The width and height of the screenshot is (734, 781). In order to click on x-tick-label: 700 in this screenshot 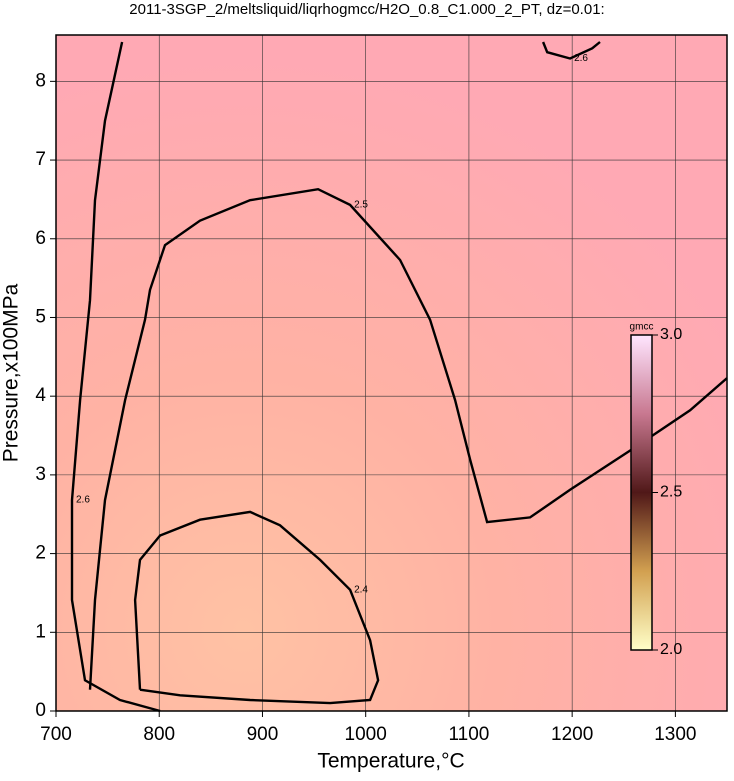, I will do `click(56, 734)`.